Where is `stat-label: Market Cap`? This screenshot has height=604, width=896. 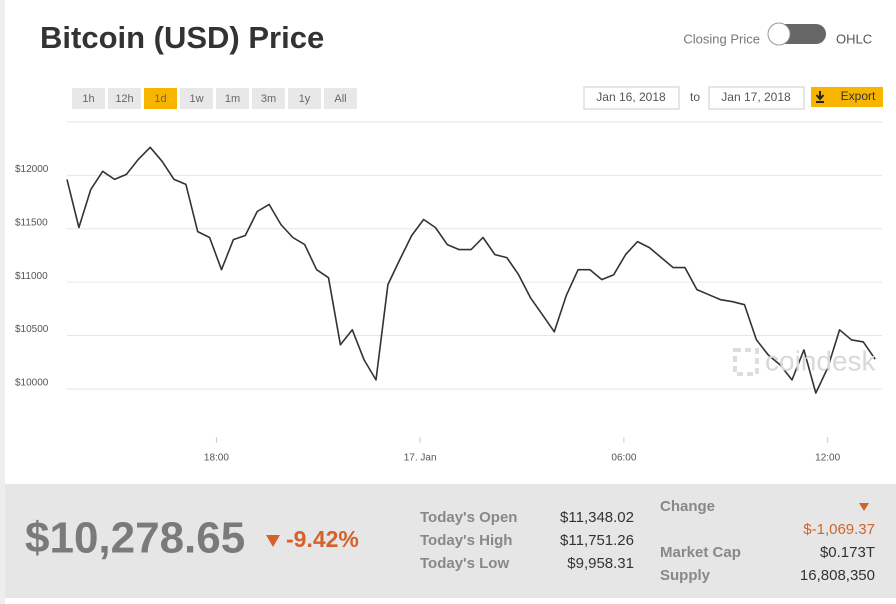 stat-label: Market Cap is located at coordinates (700, 552).